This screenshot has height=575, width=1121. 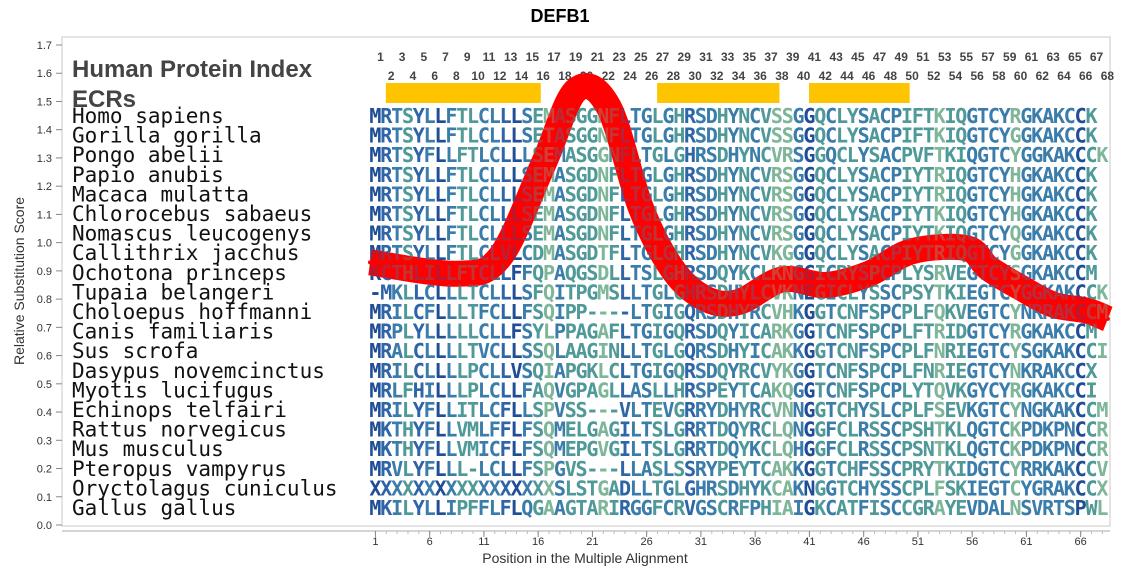 What do you see at coordinates (467, 57) in the screenshot?
I see `position-label: 9` at bounding box center [467, 57].